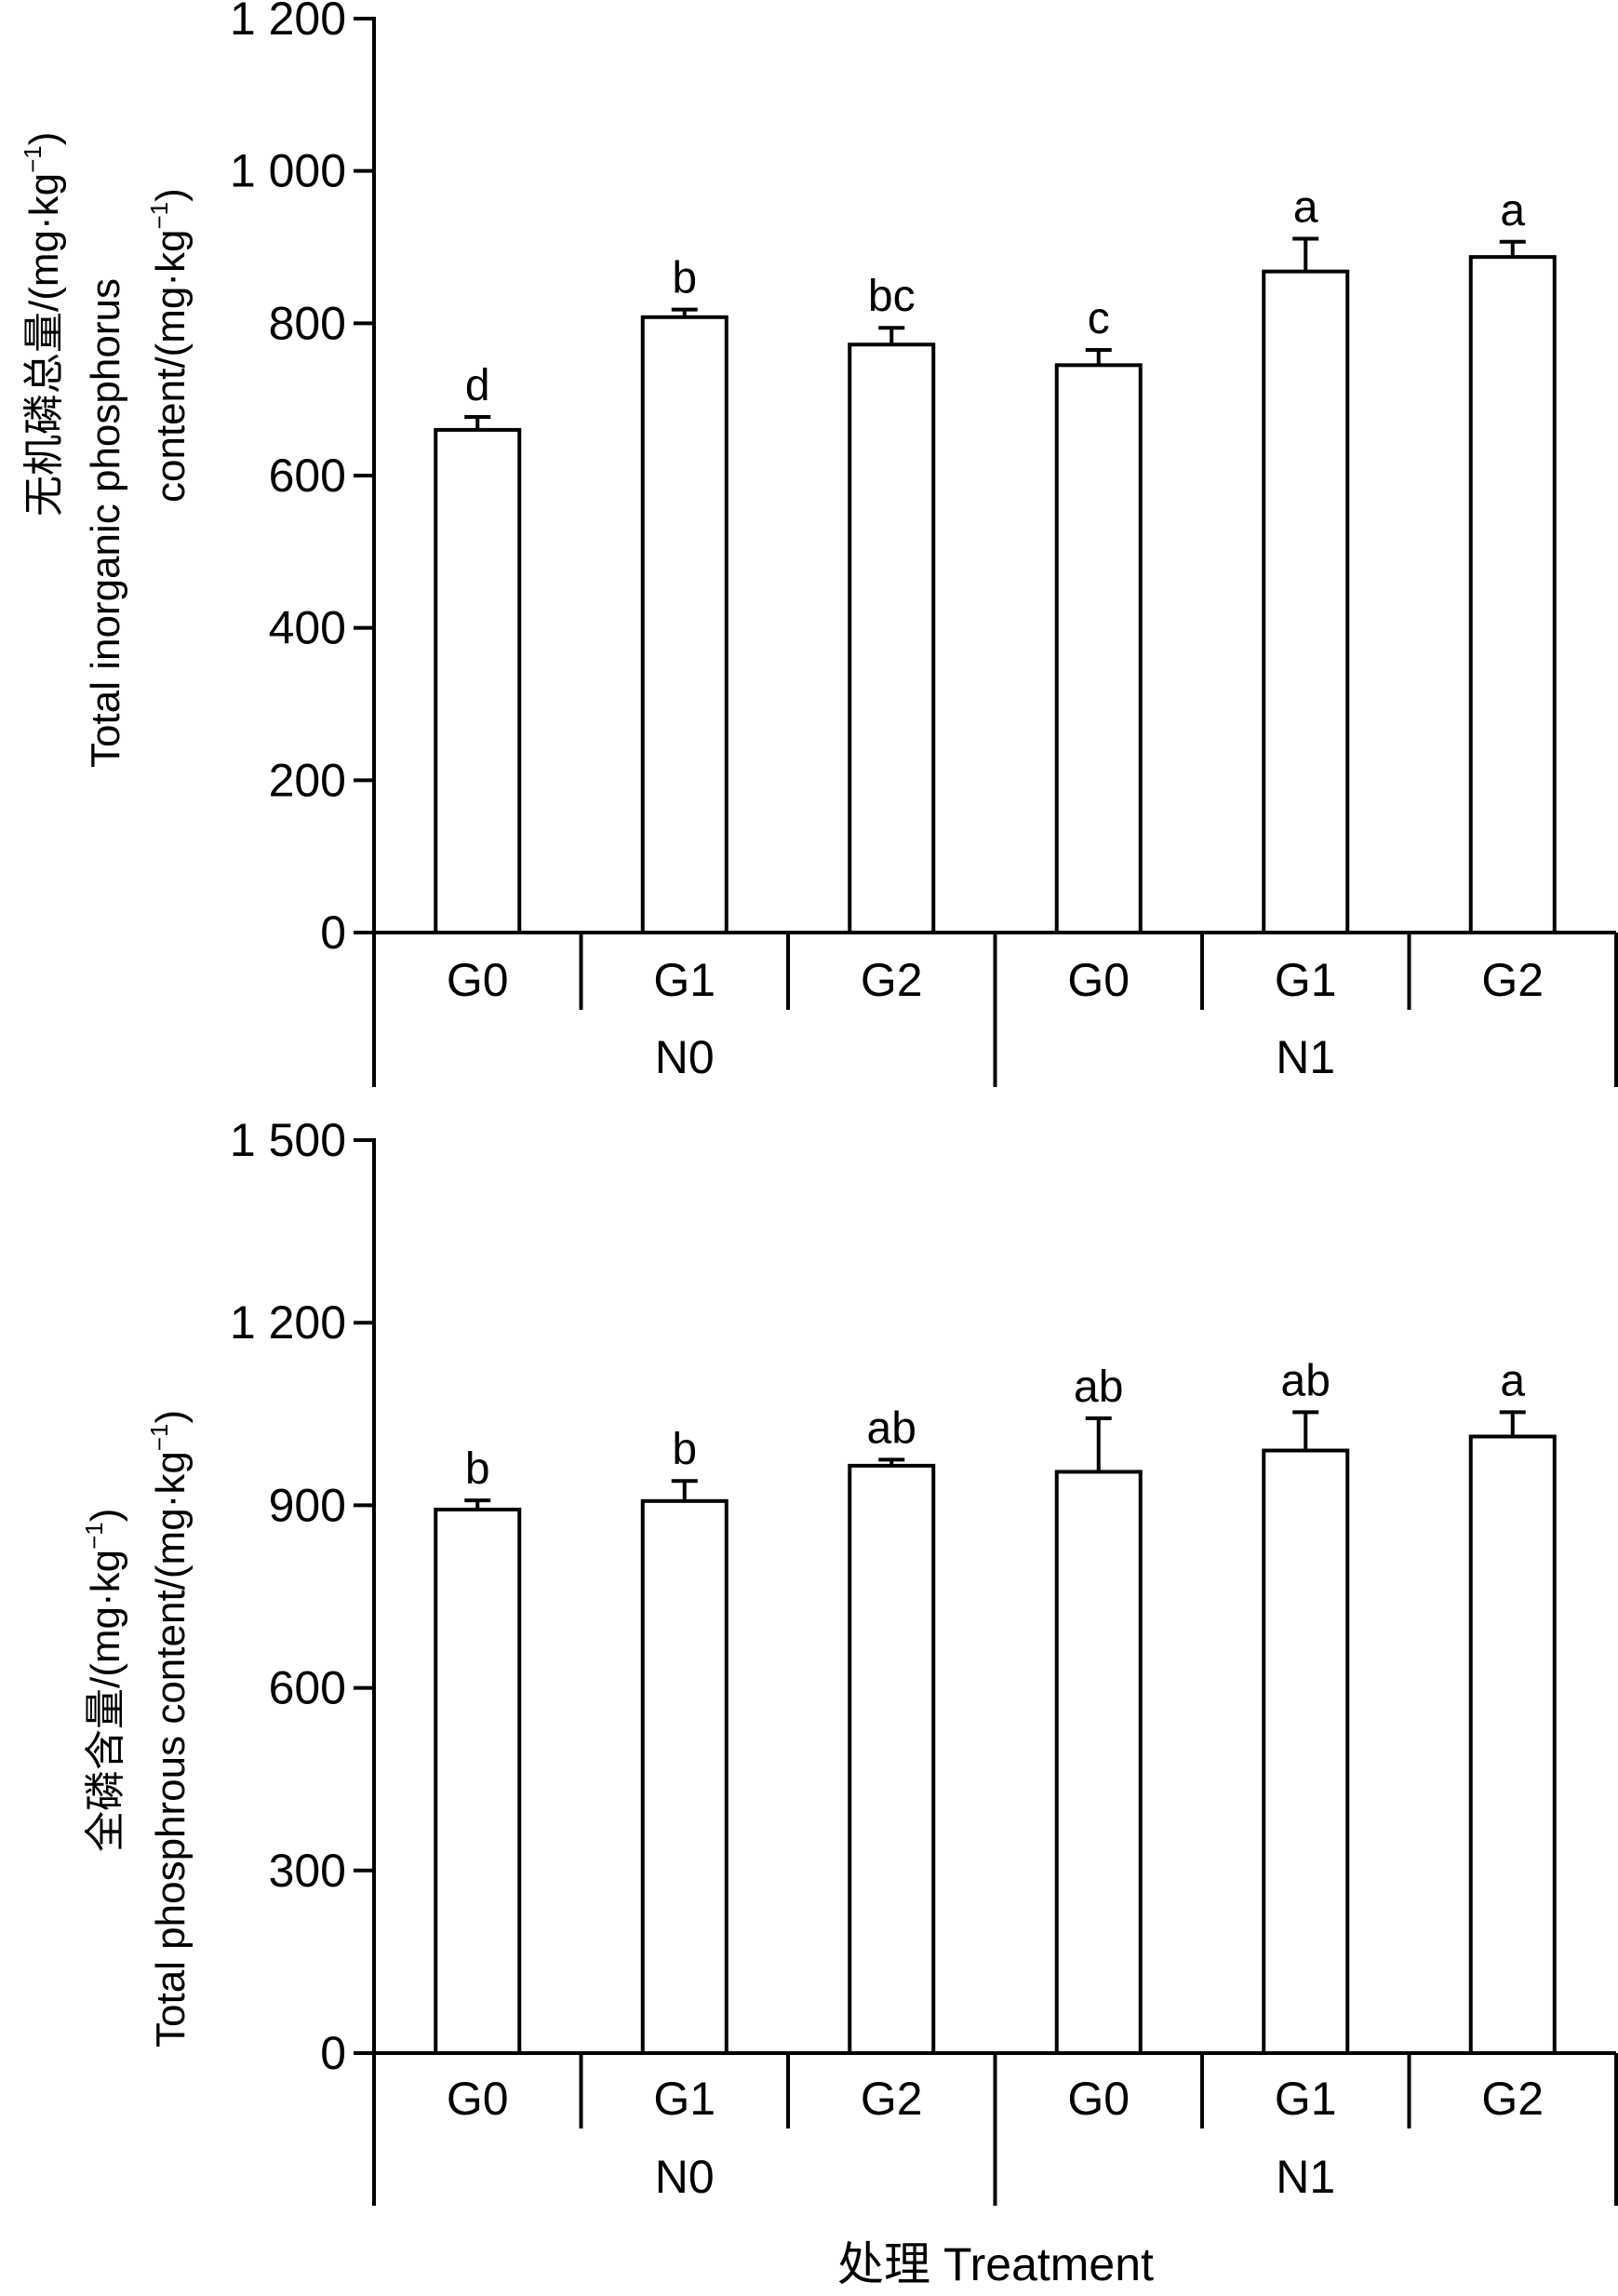 The width and height of the screenshot is (1618, 2296). I want to click on top-y-tick-label: 1 000, so click(288, 171).